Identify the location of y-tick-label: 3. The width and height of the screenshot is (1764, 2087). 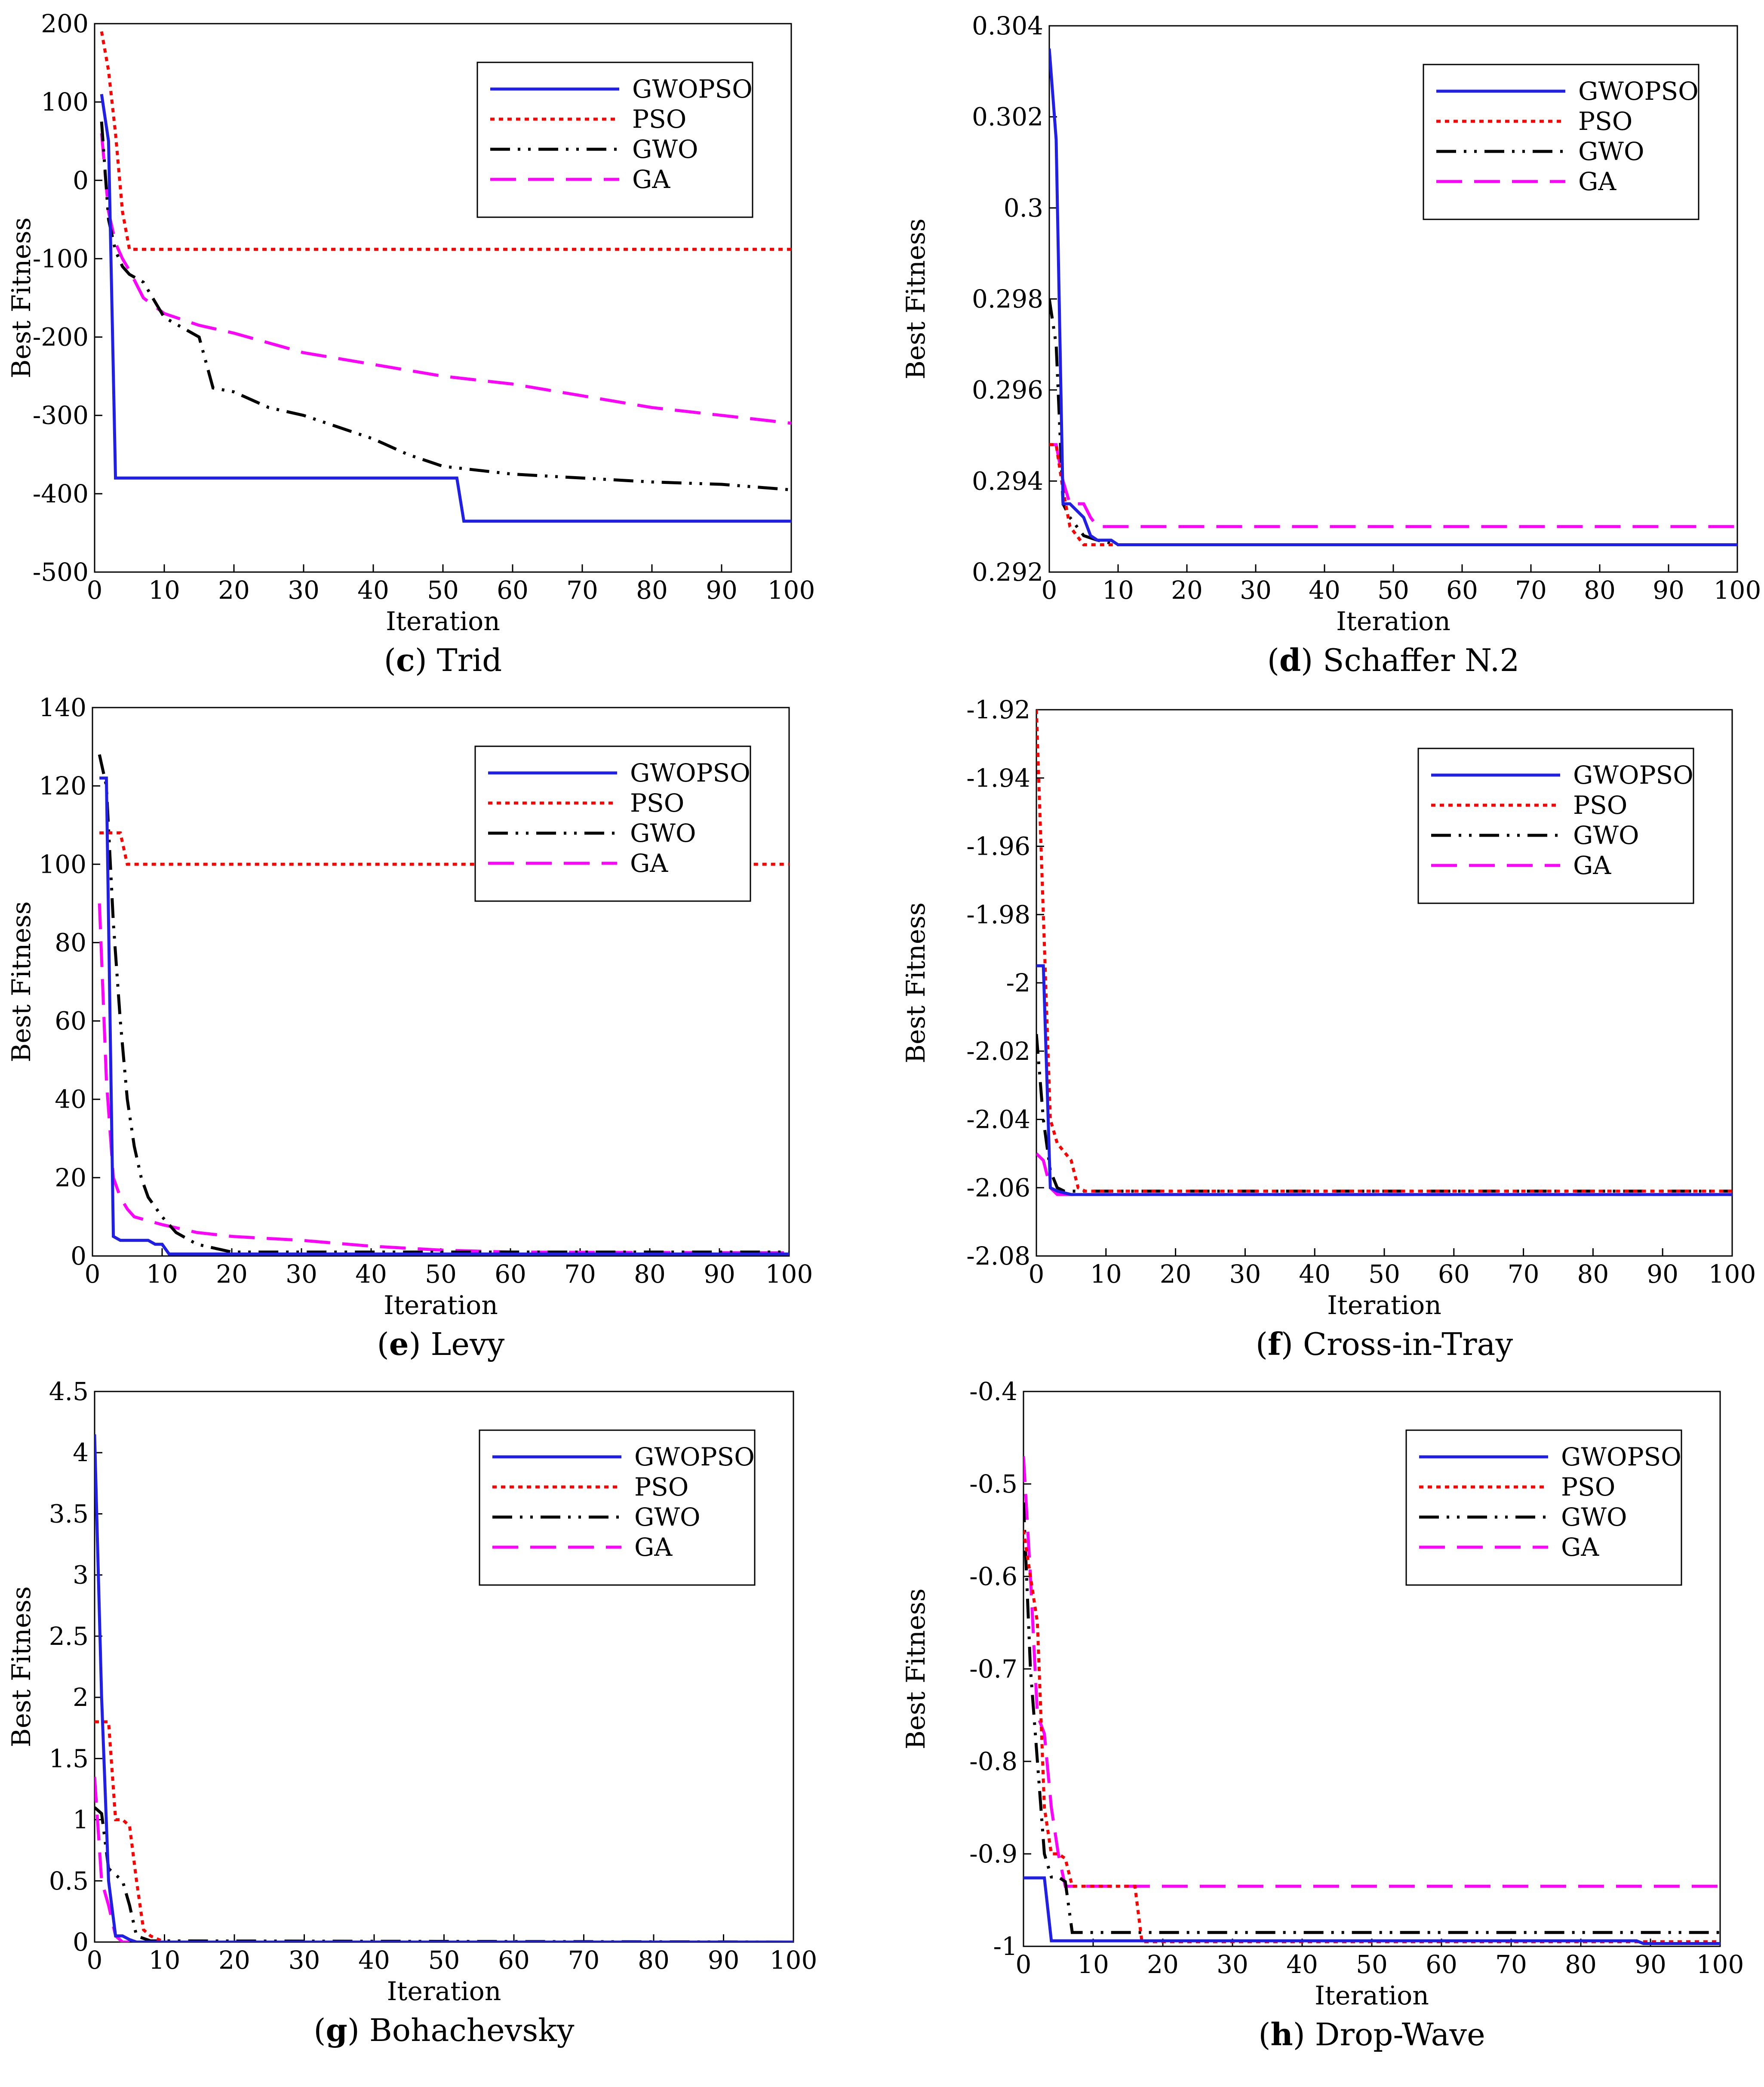
(81, 1575).